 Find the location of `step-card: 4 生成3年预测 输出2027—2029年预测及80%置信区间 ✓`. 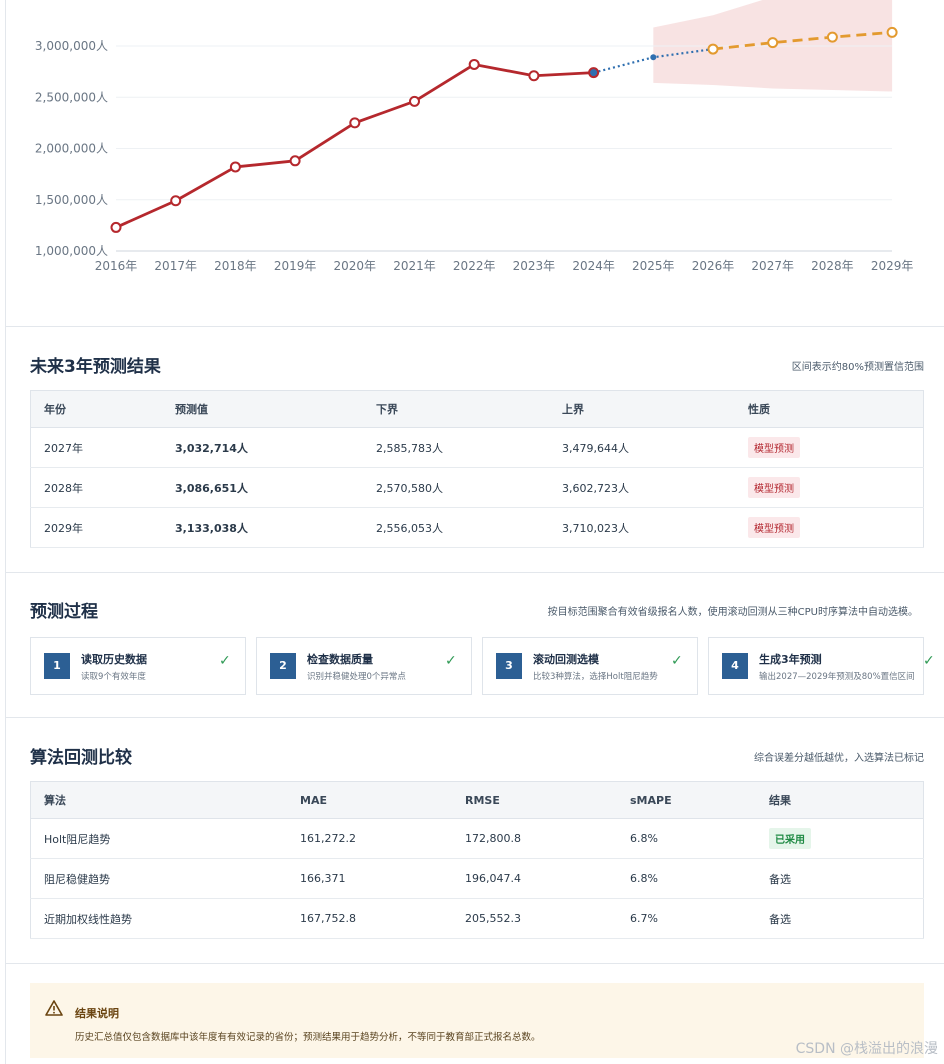

step-card: 4 生成3年预测 输出2027—2029年预测及80%置信区间 ✓ is located at coordinates (821, 666).